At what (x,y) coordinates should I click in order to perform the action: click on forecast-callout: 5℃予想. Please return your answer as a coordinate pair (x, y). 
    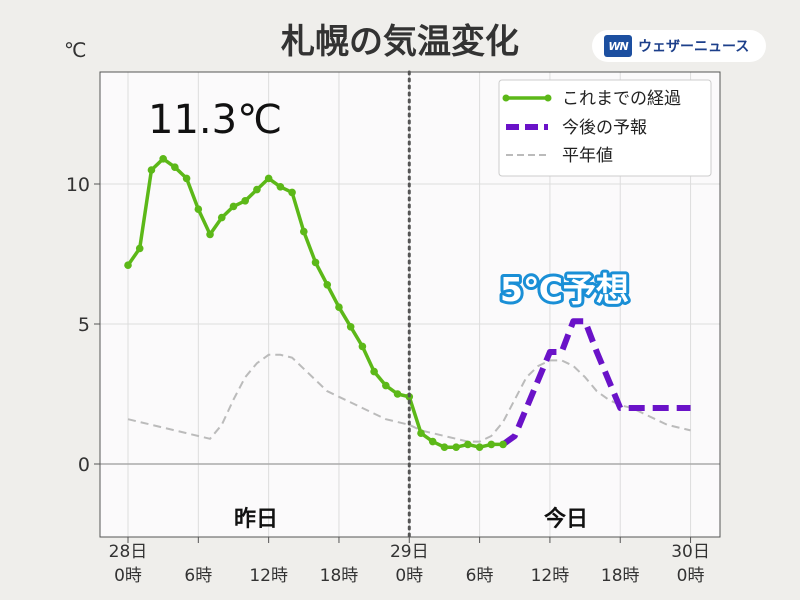
    Looking at the image, I should click on (564, 289).